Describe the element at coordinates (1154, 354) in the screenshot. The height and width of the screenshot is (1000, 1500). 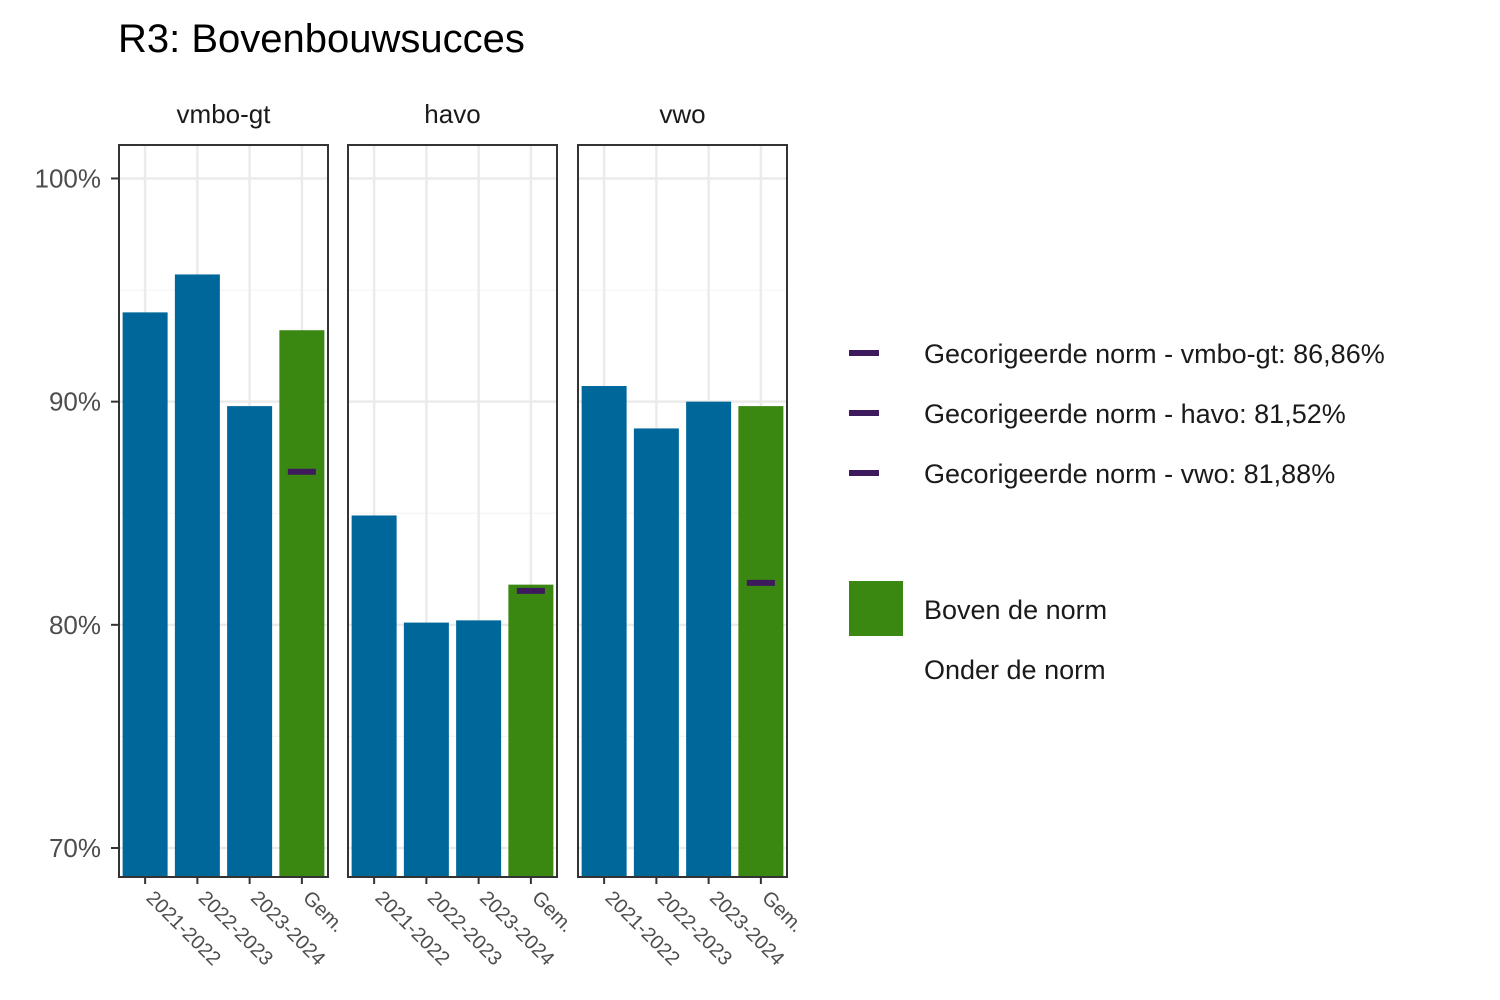
I see `legend-norm-label: Gecorigeerde norm - vmbo-gt: 86,86%` at that location.